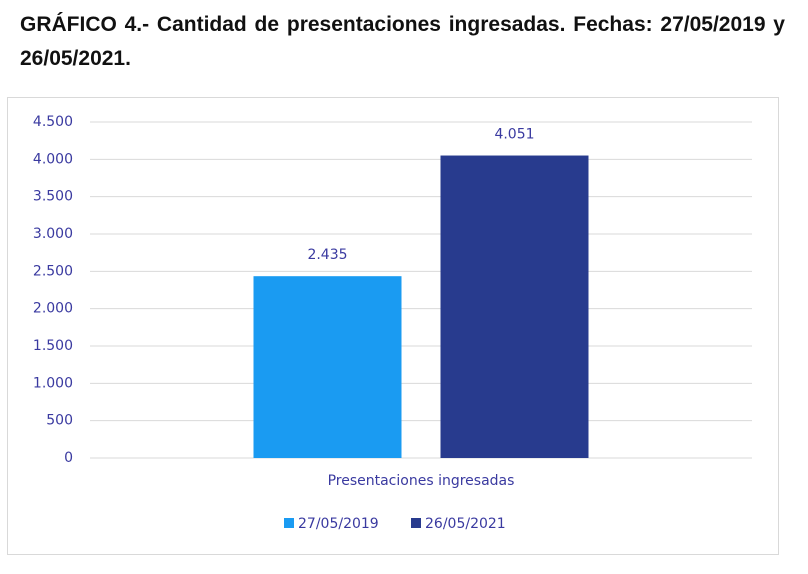 This screenshot has height=574, width=808. Describe the element at coordinates (327, 255) in the screenshot. I see `value-label: 2.435` at that location.